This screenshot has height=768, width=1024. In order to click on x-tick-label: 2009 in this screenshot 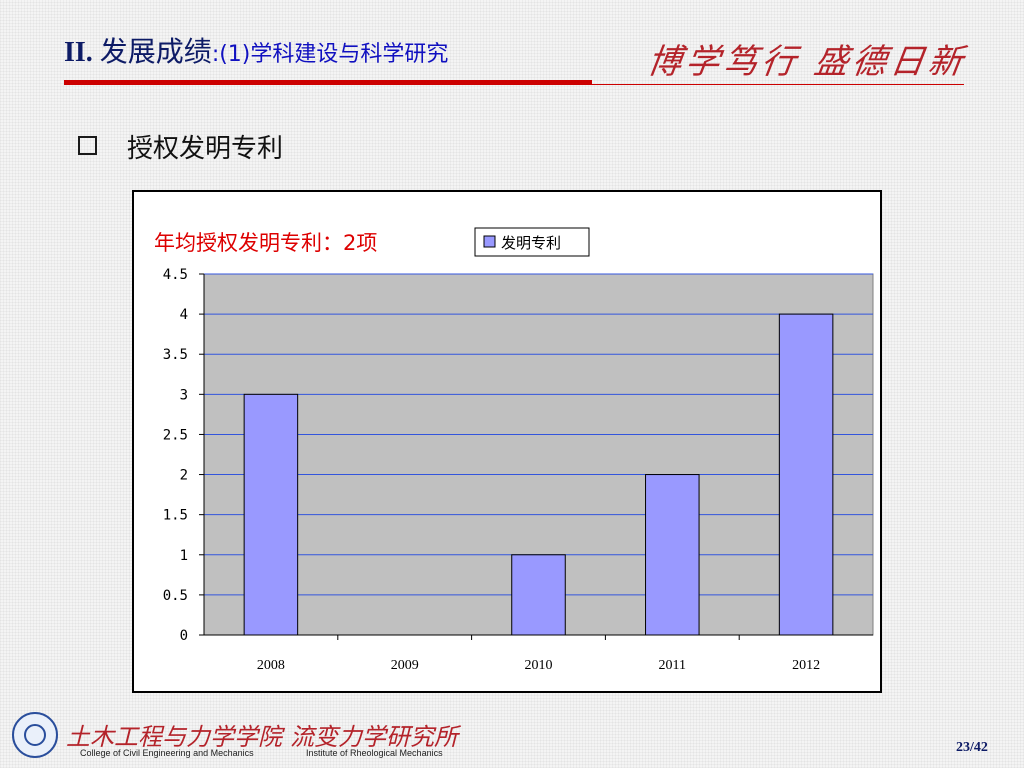, I will do `click(405, 665)`.